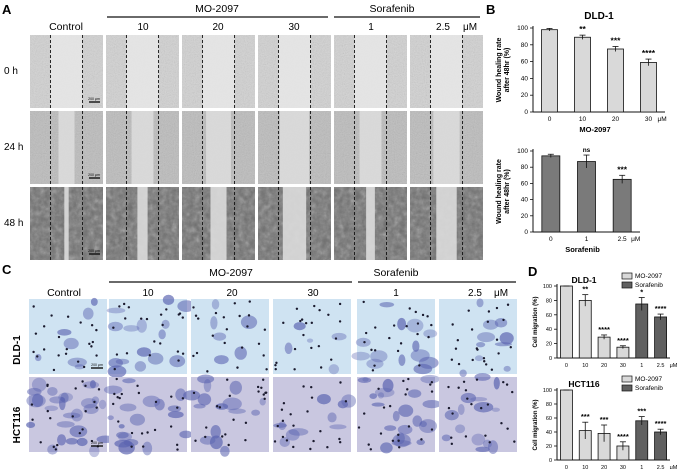  I want to click on x-tick-label: 0, so click(551, 239).